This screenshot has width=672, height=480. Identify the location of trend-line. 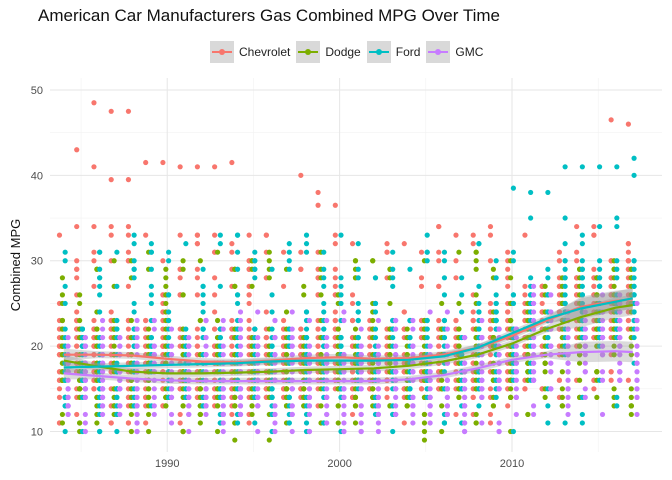
(348, 333).